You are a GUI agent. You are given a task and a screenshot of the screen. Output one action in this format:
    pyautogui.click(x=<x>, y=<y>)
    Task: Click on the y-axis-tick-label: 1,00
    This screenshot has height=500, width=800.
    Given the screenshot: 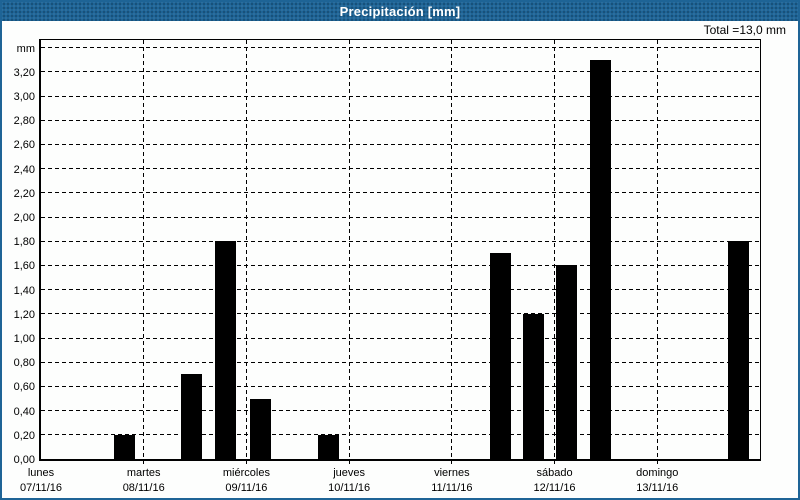 What is the action you would take?
    pyautogui.click(x=24, y=339)
    